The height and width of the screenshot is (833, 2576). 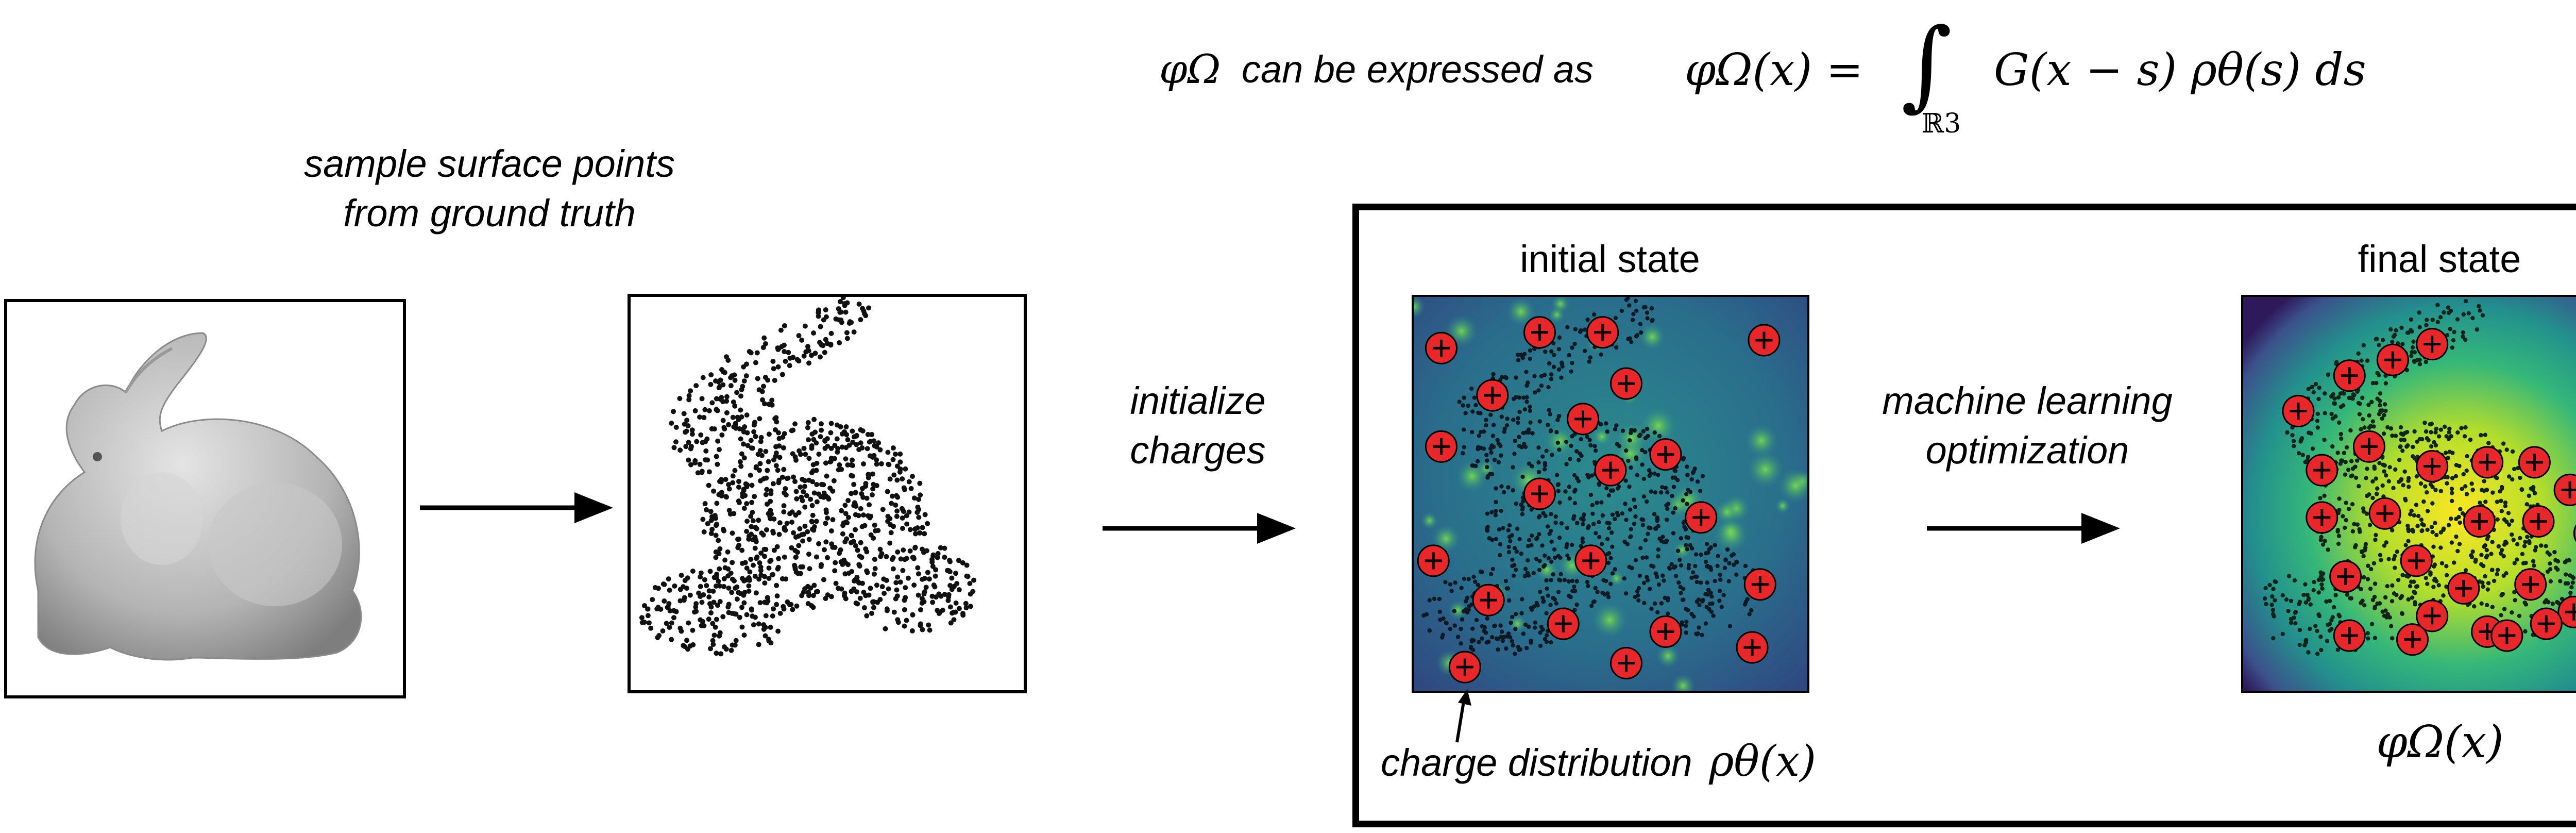 I want to click on integral-symbol: ∫, so click(x=1926, y=64).